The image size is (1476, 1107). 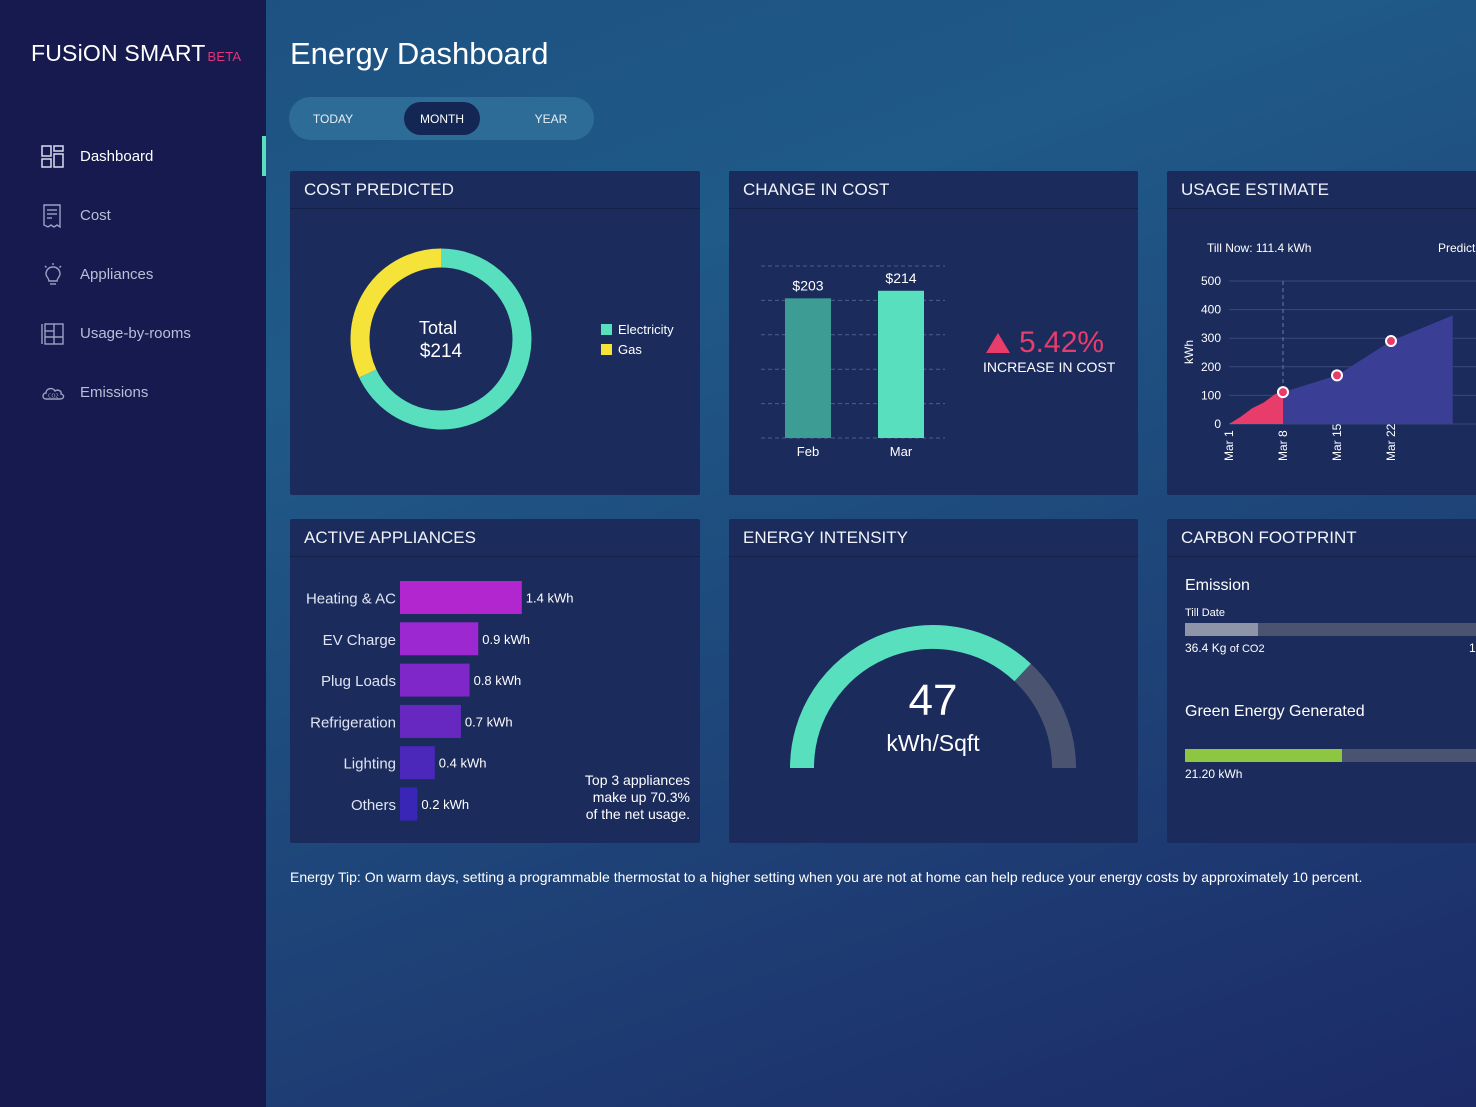 I want to click on sidebar-item-cost: Cost, so click(x=133, y=215).